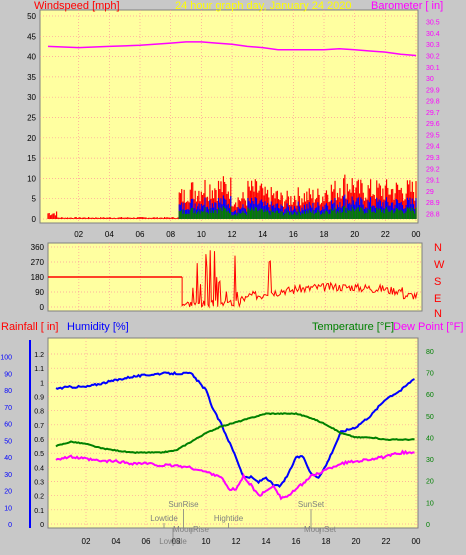 Image resolution: width=466 pixels, height=555 pixels. Describe the element at coordinates (430, 352) in the screenshot. I see `tick-label-temperature: 80` at that location.